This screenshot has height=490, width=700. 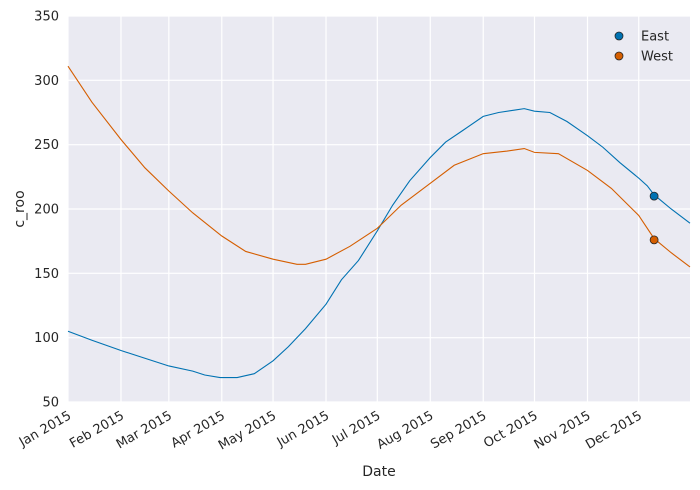 What do you see at coordinates (50, 403) in the screenshot?
I see `y-tick-label: 50` at bounding box center [50, 403].